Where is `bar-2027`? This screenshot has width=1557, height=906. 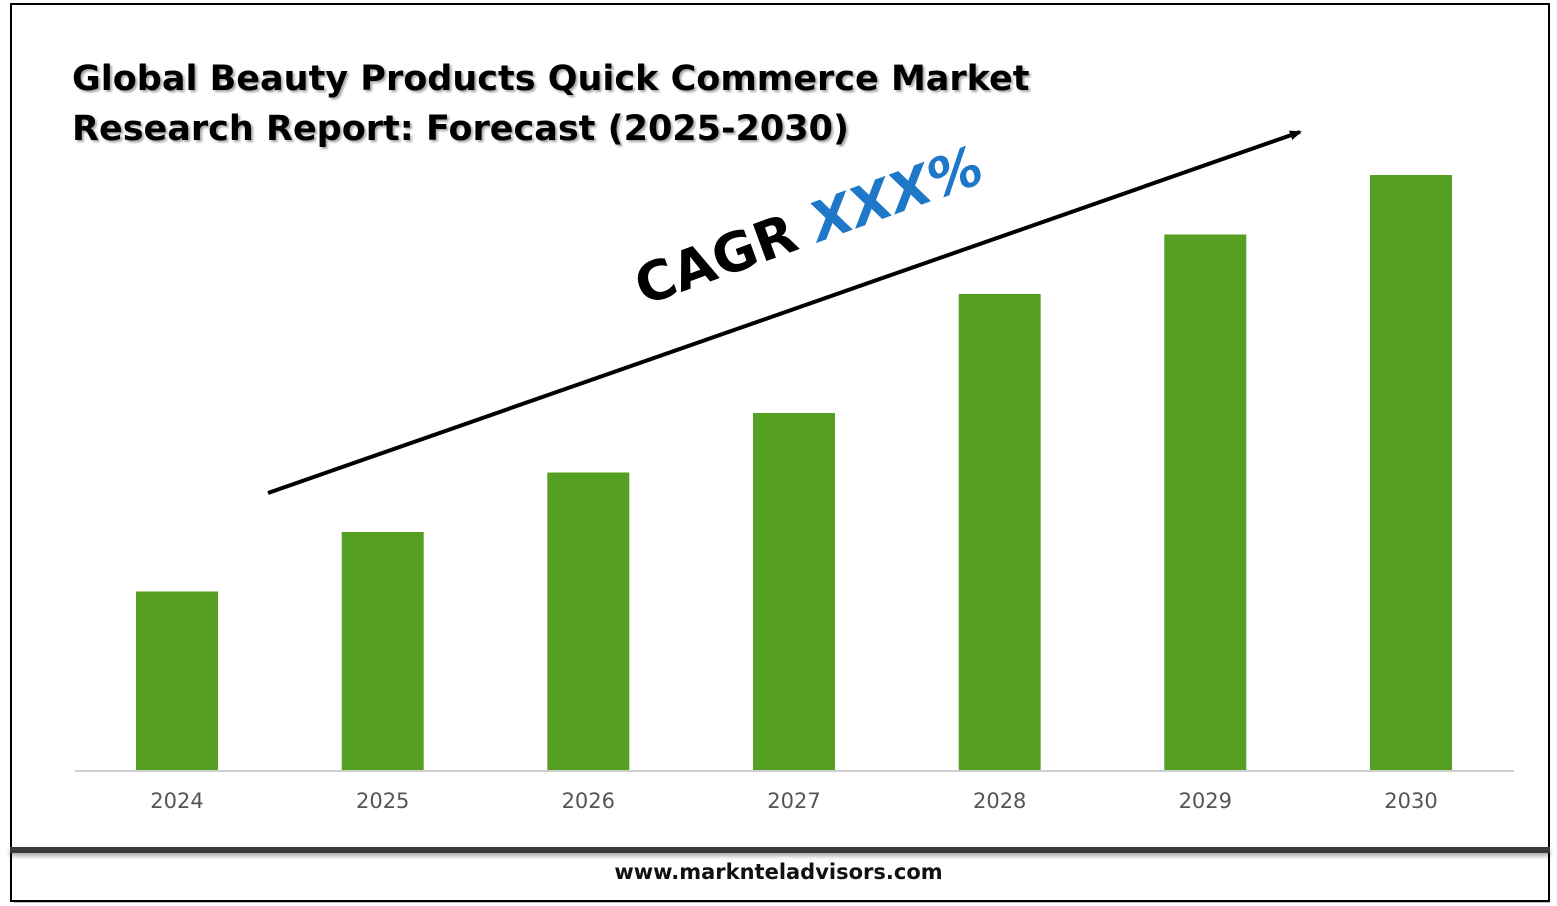
bar-2027 is located at coordinates (794, 591).